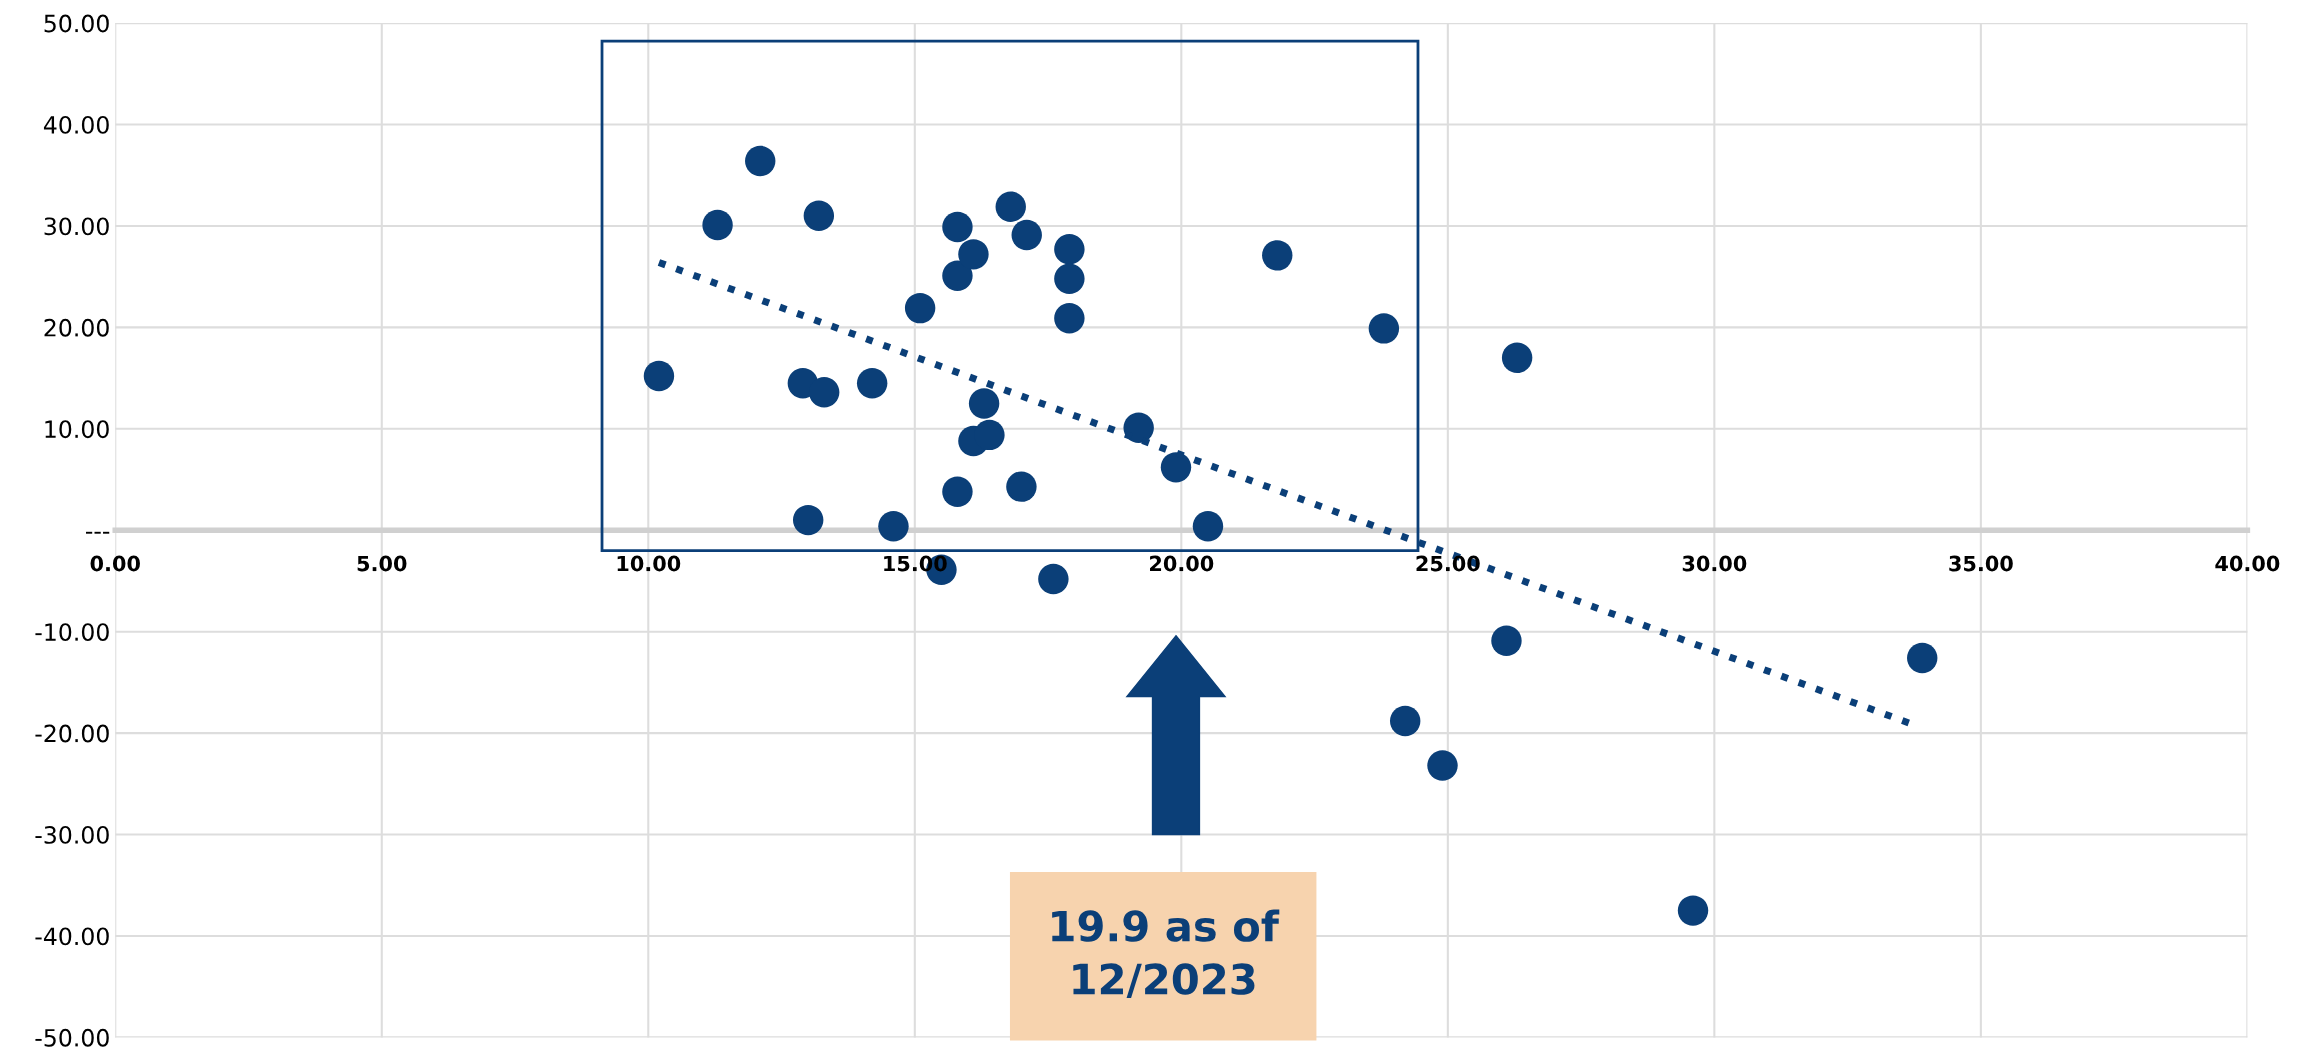 The height and width of the screenshot is (1050, 2305). What do you see at coordinates (72, 632) in the screenshot?
I see `y-tick-label: -10.00` at bounding box center [72, 632].